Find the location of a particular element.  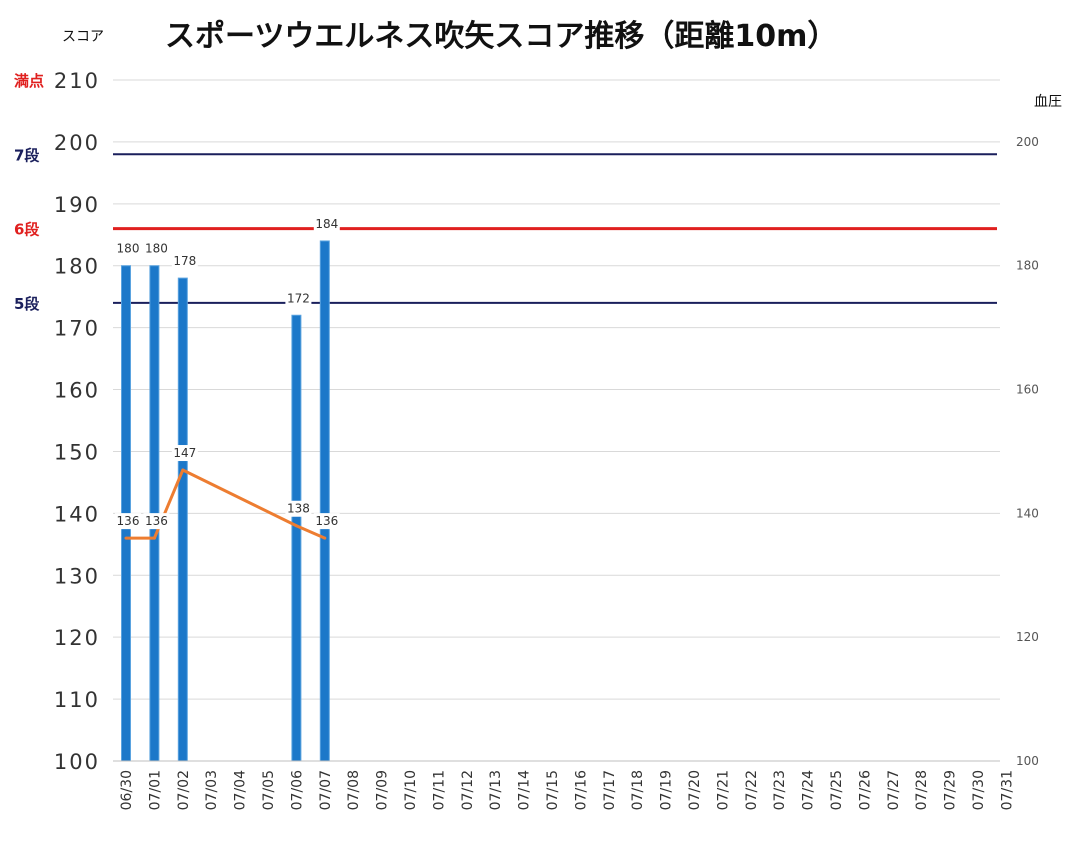

y-tick-right: 200 is located at coordinates (1027, 142).